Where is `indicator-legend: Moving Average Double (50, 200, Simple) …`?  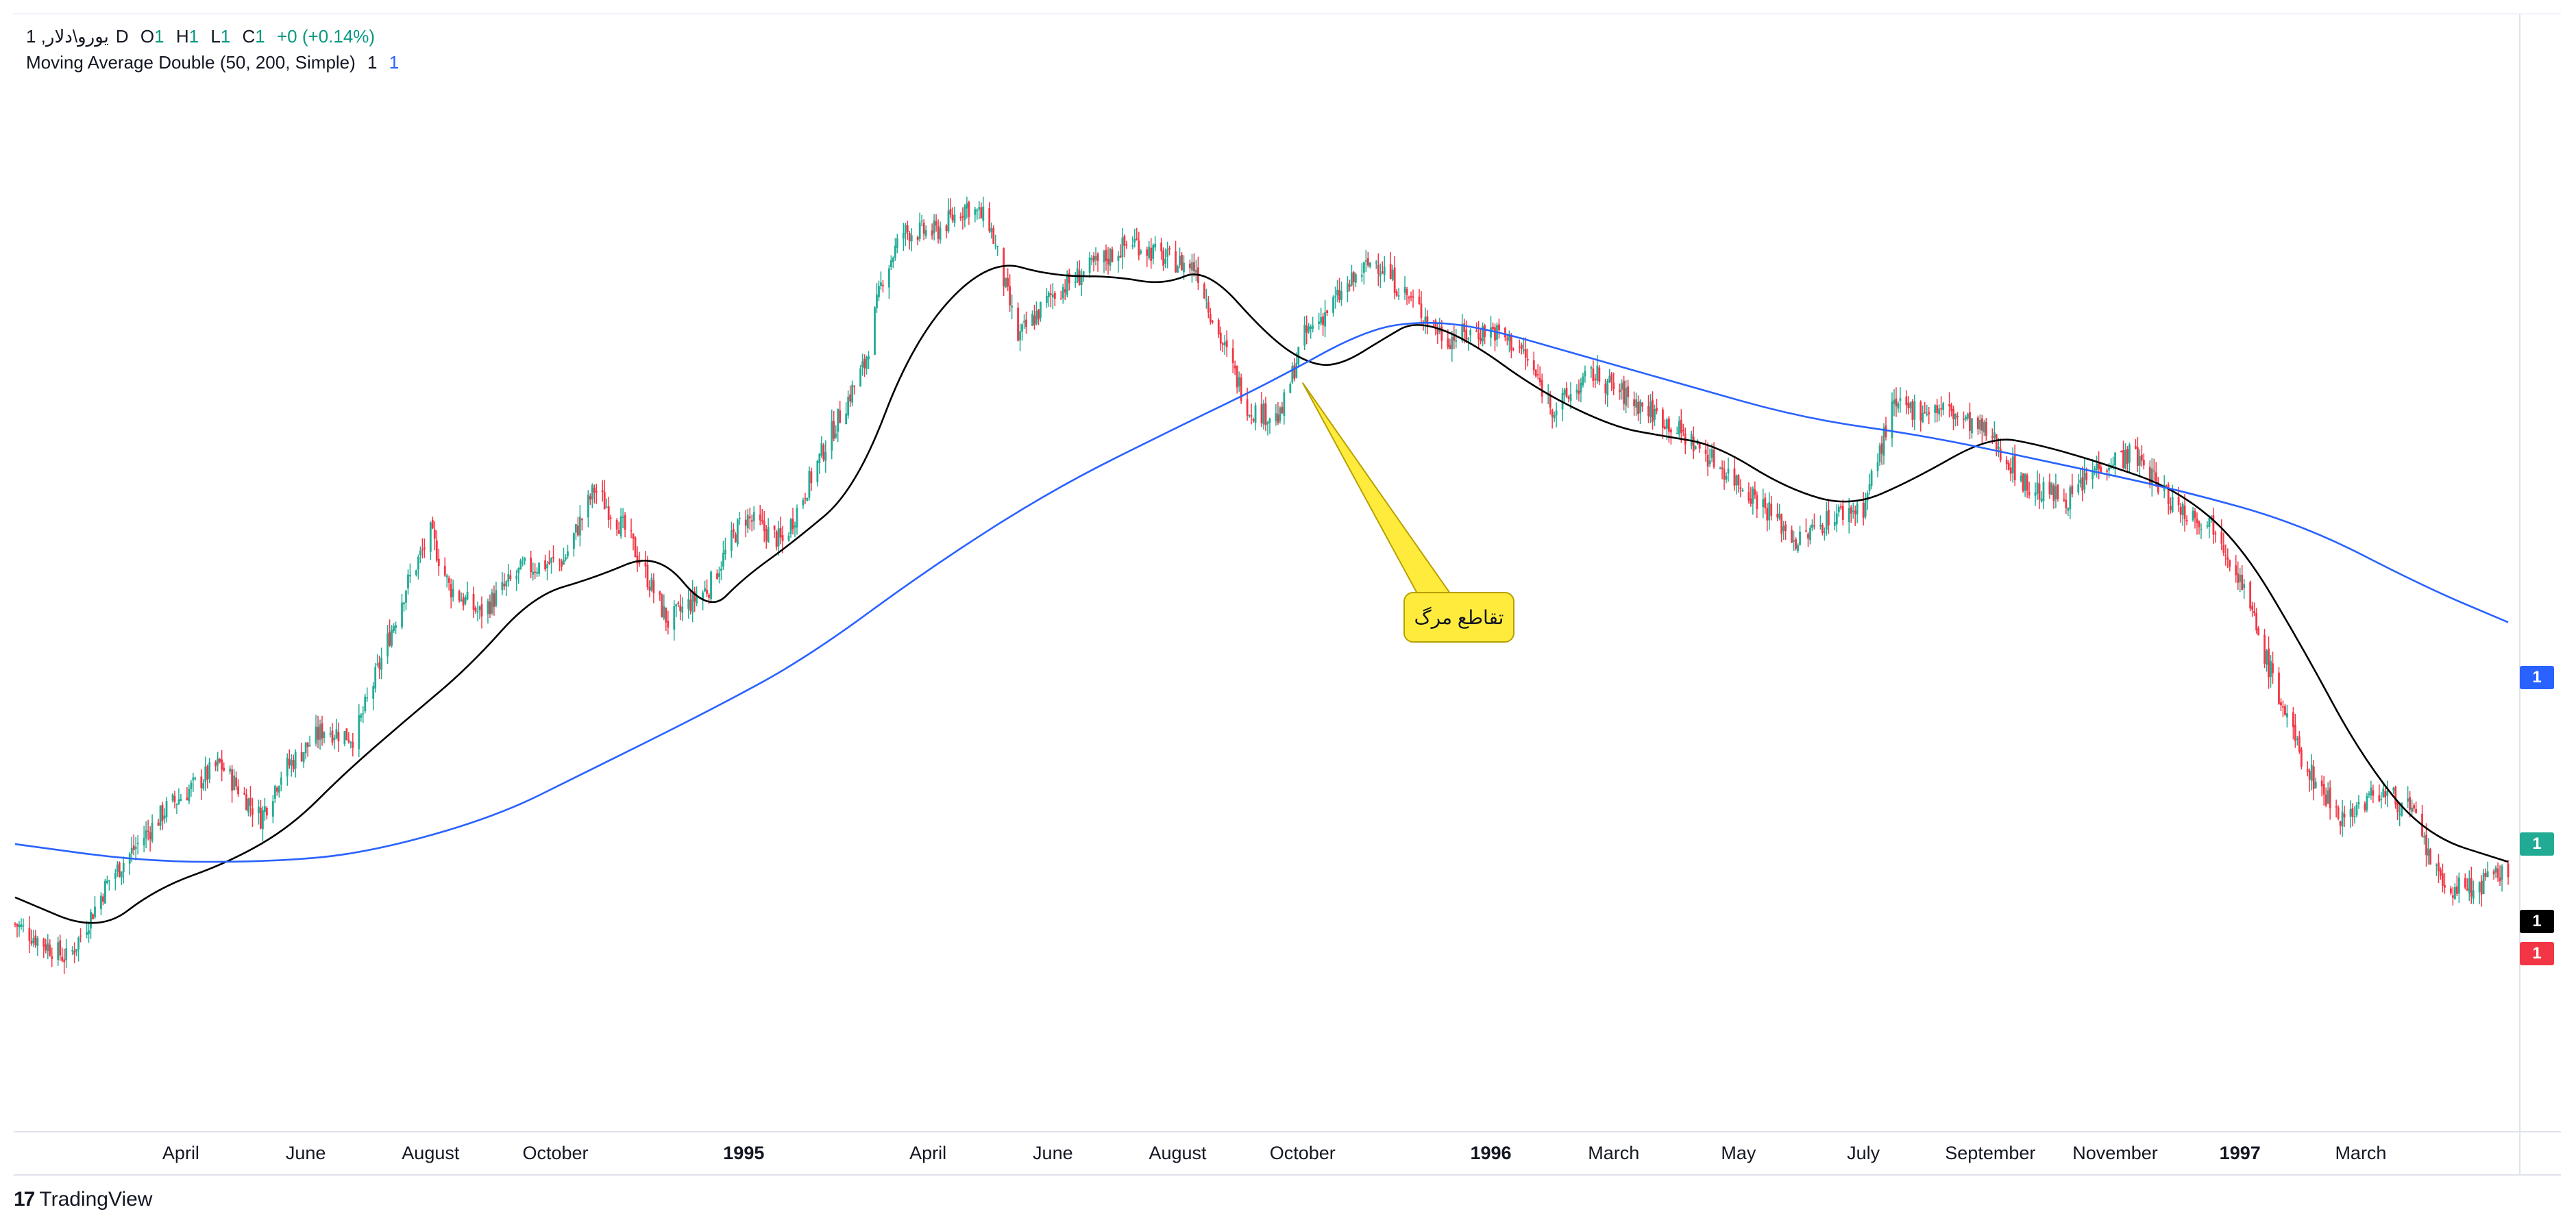 indicator-legend: Moving Average Double (50, 200, Simple) … is located at coordinates (216, 62).